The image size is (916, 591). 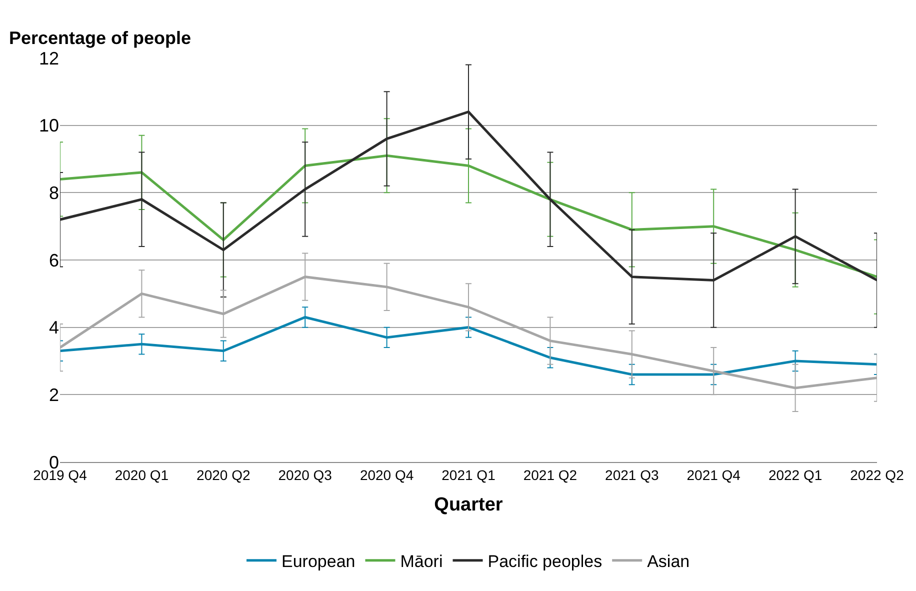 What do you see at coordinates (469, 474) in the screenshot?
I see `x-tick-label: 2021 Q1` at bounding box center [469, 474].